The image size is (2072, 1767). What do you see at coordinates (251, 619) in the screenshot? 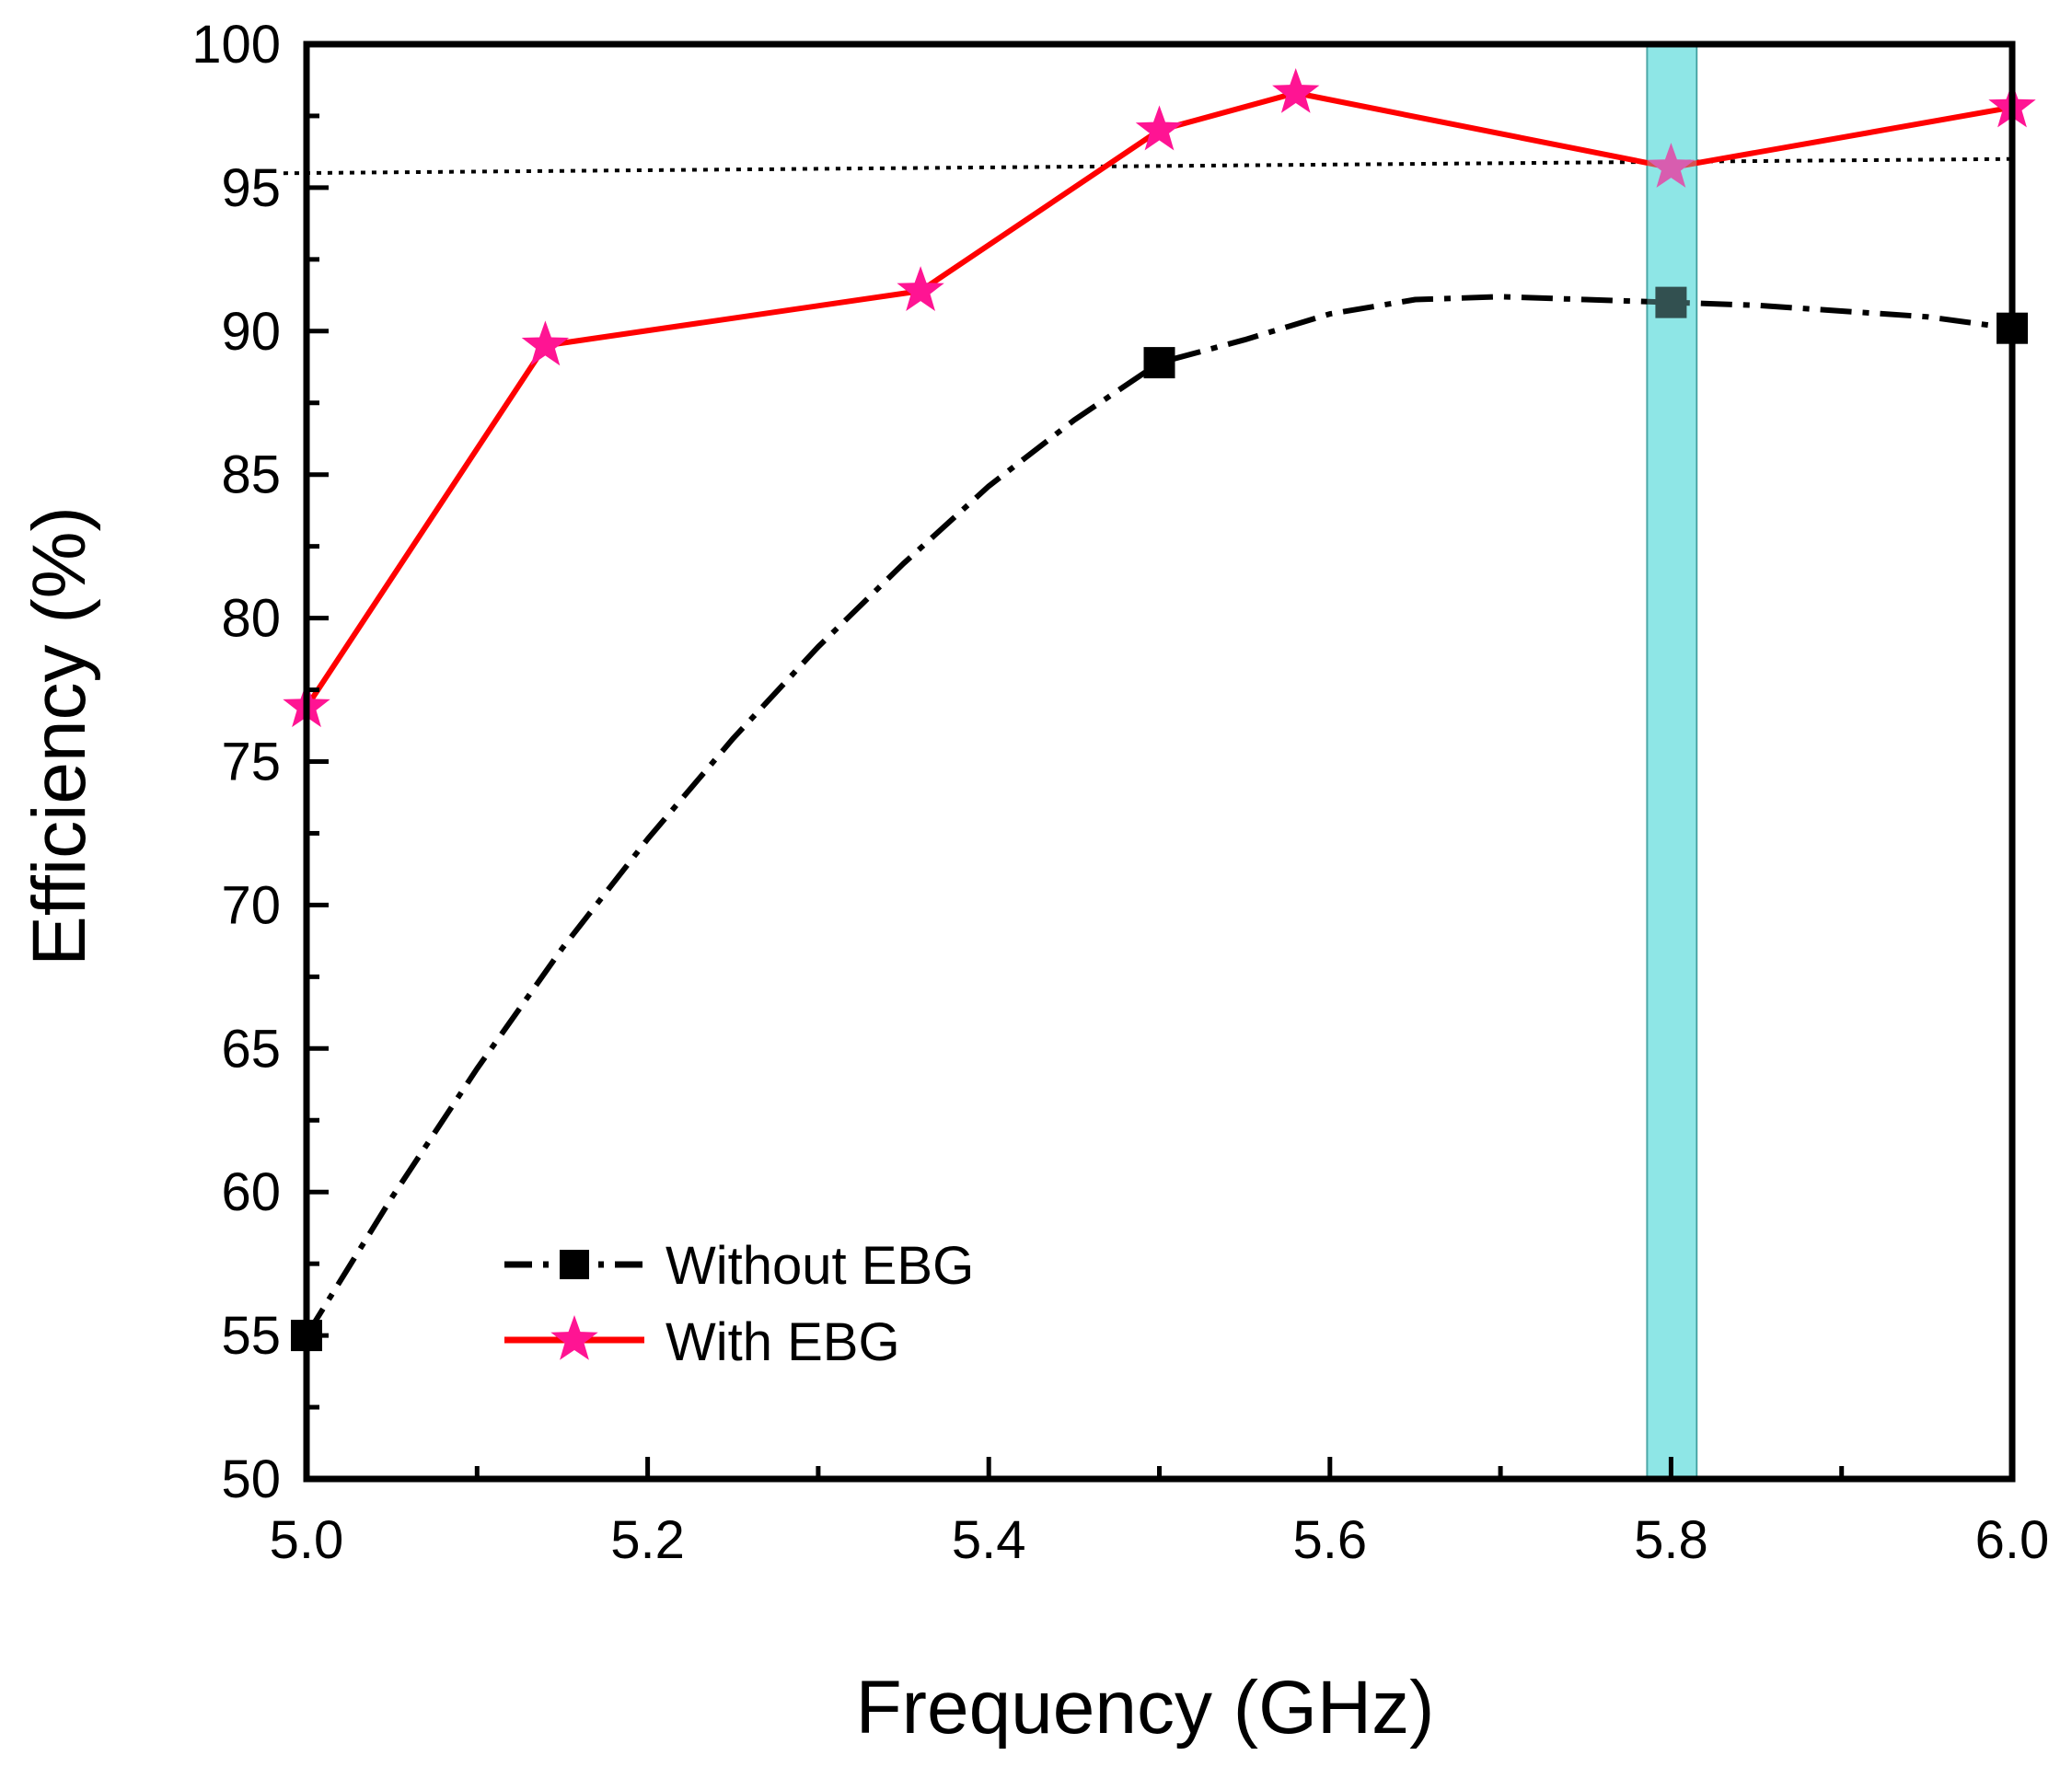
I see `y-tick-label-6: 80` at bounding box center [251, 619].